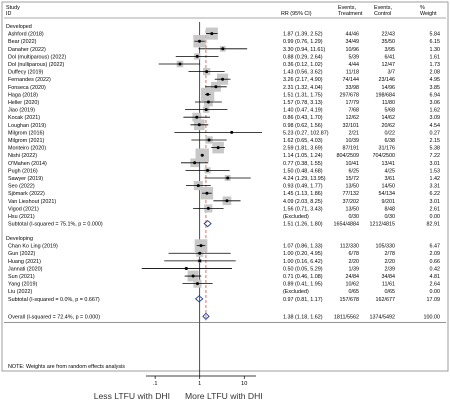  Describe the element at coordinates (434, 225) in the screenshot. I see `subtotal-weight: 82.91` at that location.